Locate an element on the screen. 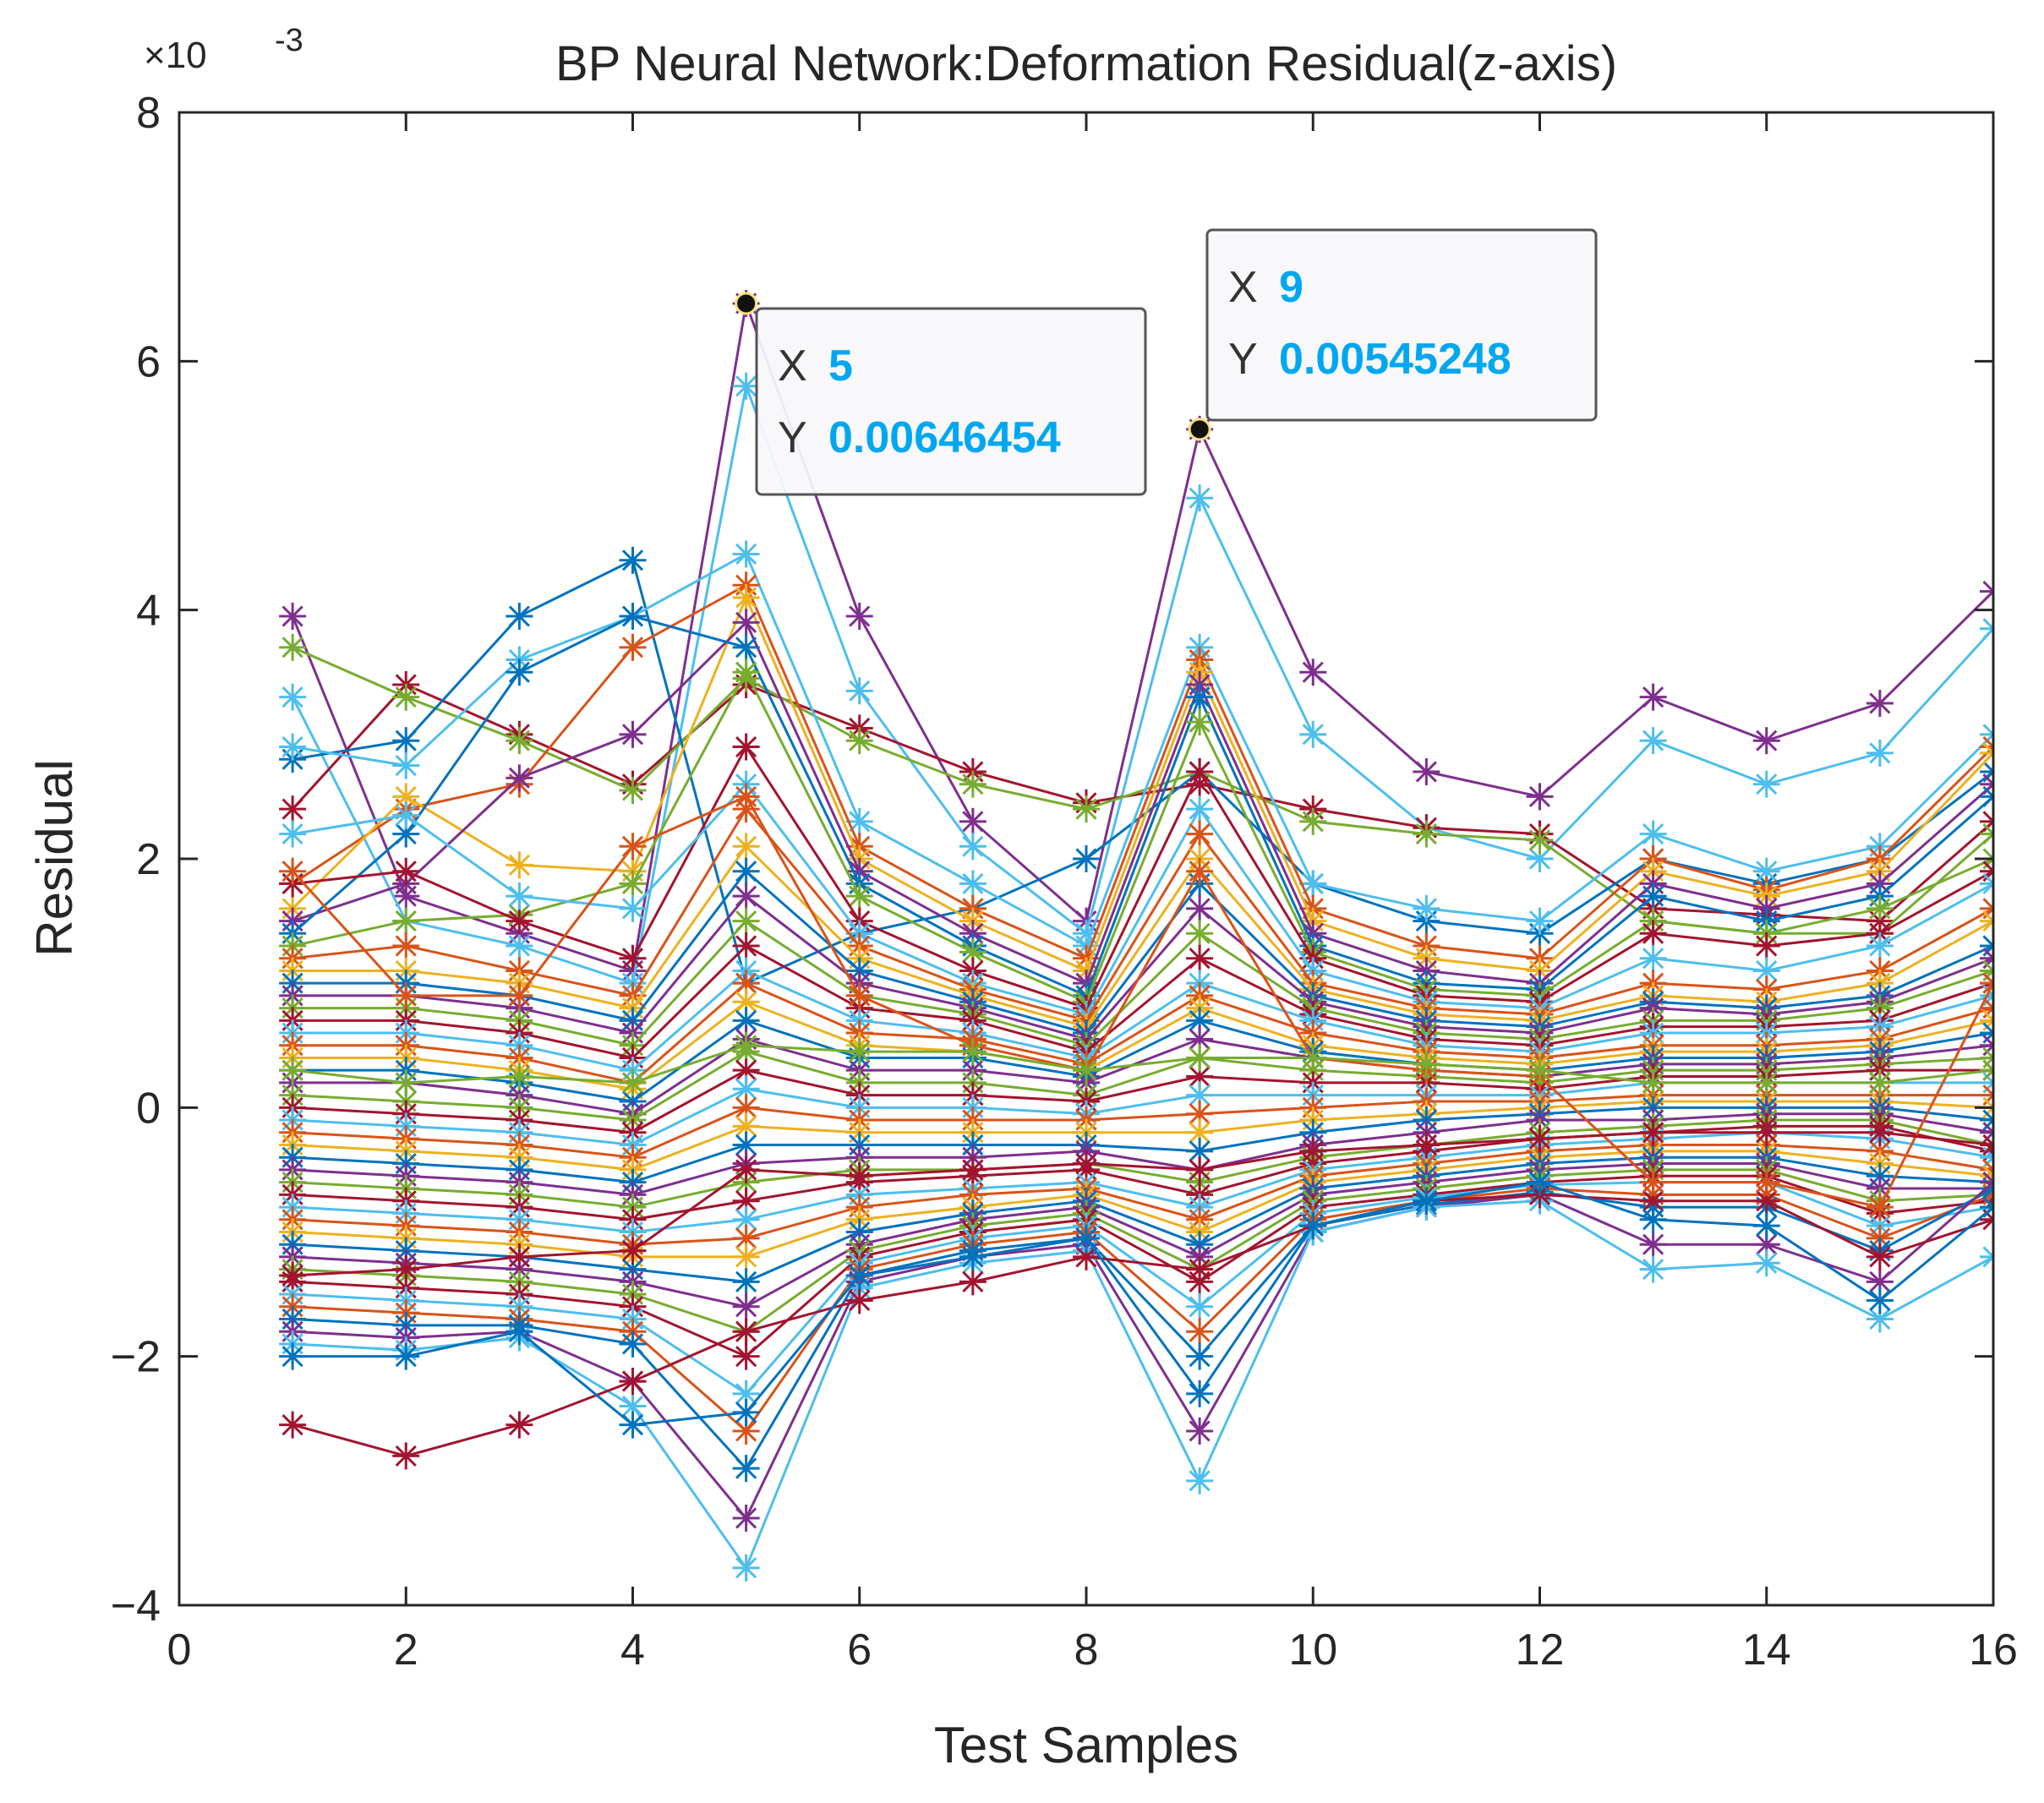 Image resolution: width=2044 pixels, height=1803 pixels. y-tick-label: 2 is located at coordinates (148, 859).